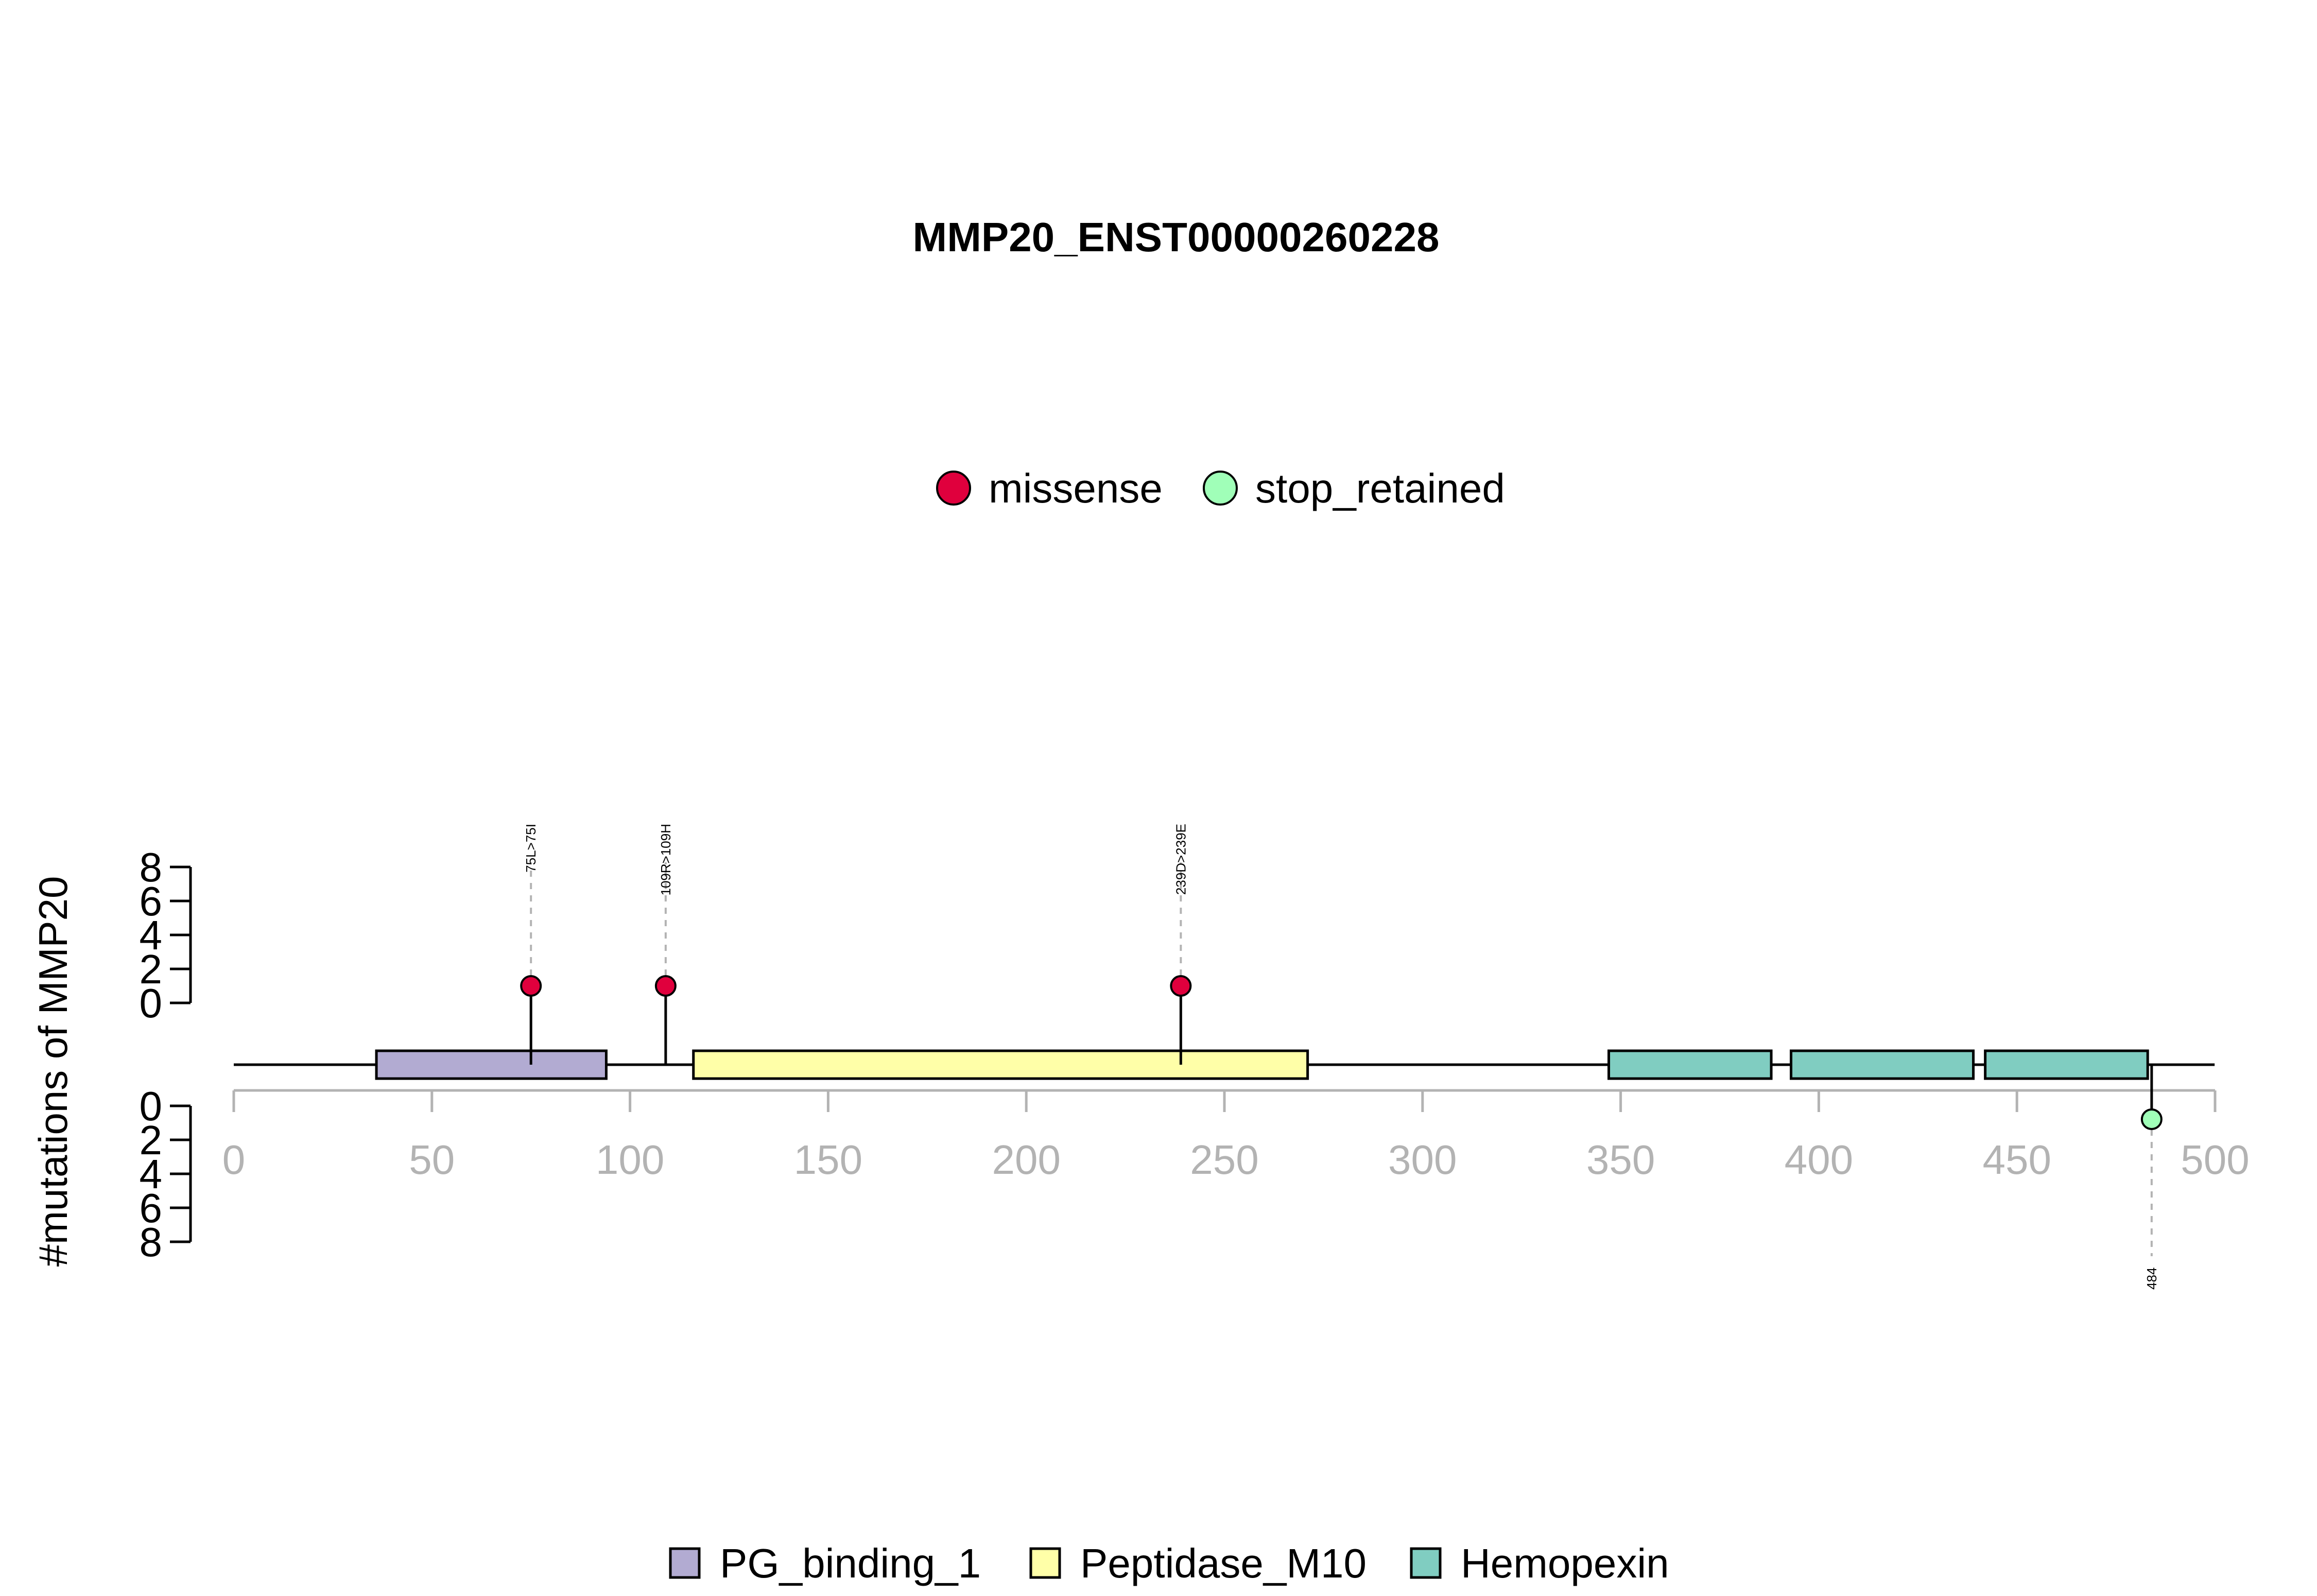  What do you see at coordinates (151, 1174) in the screenshot?
I see `y-tick-label-bottom: 4` at bounding box center [151, 1174].